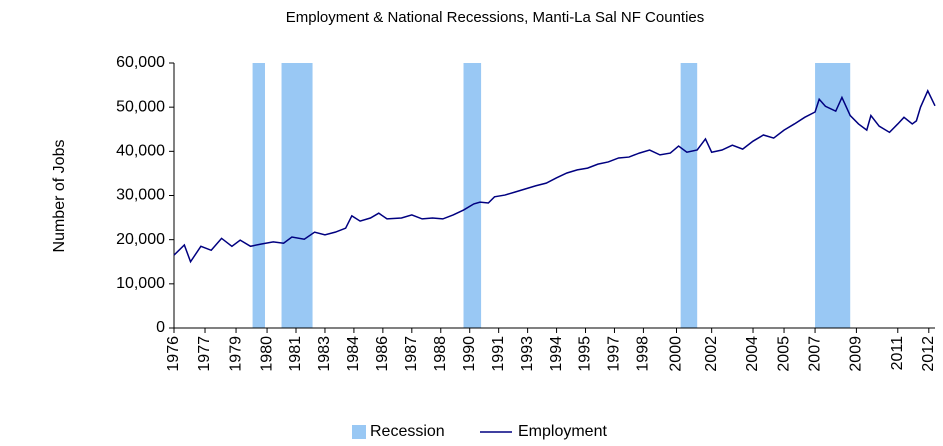 The height and width of the screenshot is (446, 943). What do you see at coordinates (140, 283) in the screenshot?
I see `y-tick-label: 10,000` at bounding box center [140, 283].